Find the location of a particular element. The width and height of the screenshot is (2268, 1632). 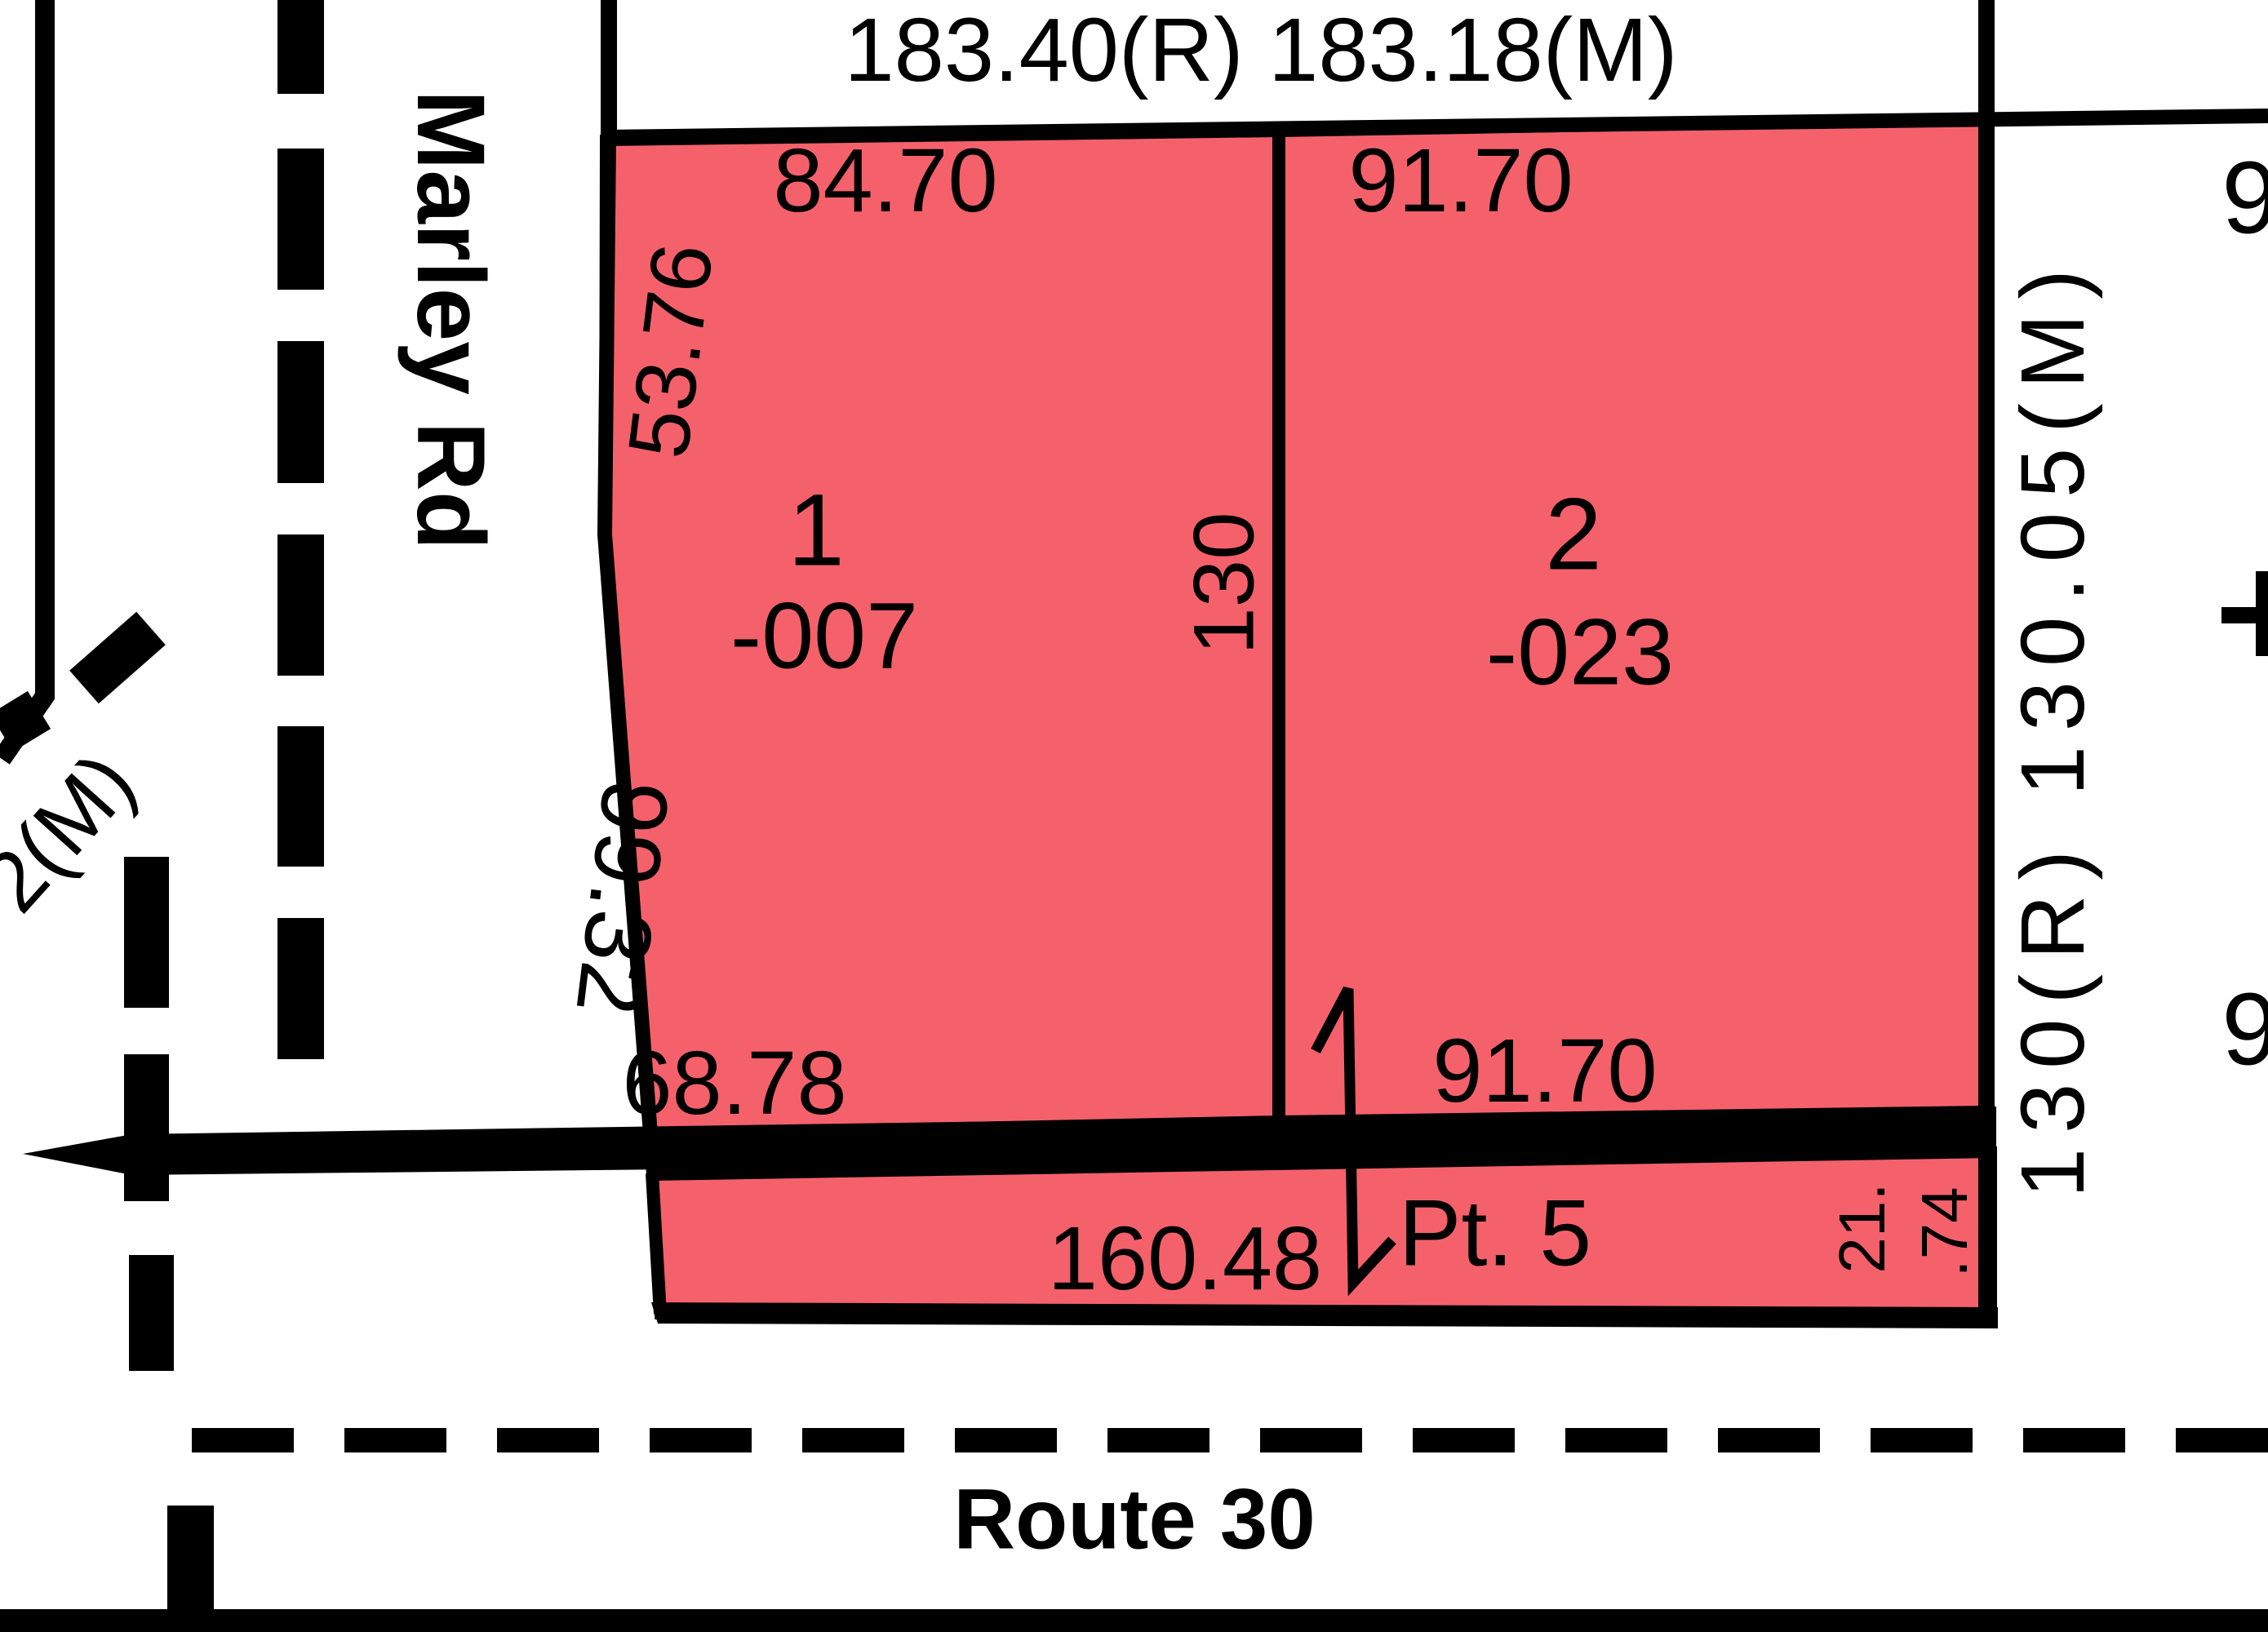

strip-bottom-line is located at coordinates (1324, 1315).